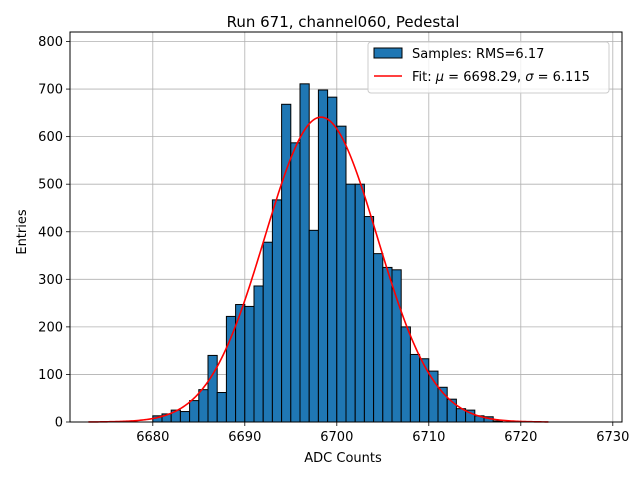 The height and width of the screenshot is (480, 640). Describe the element at coordinates (50, 137) in the screenshot. I see `y-tick-label: 600` at that location.